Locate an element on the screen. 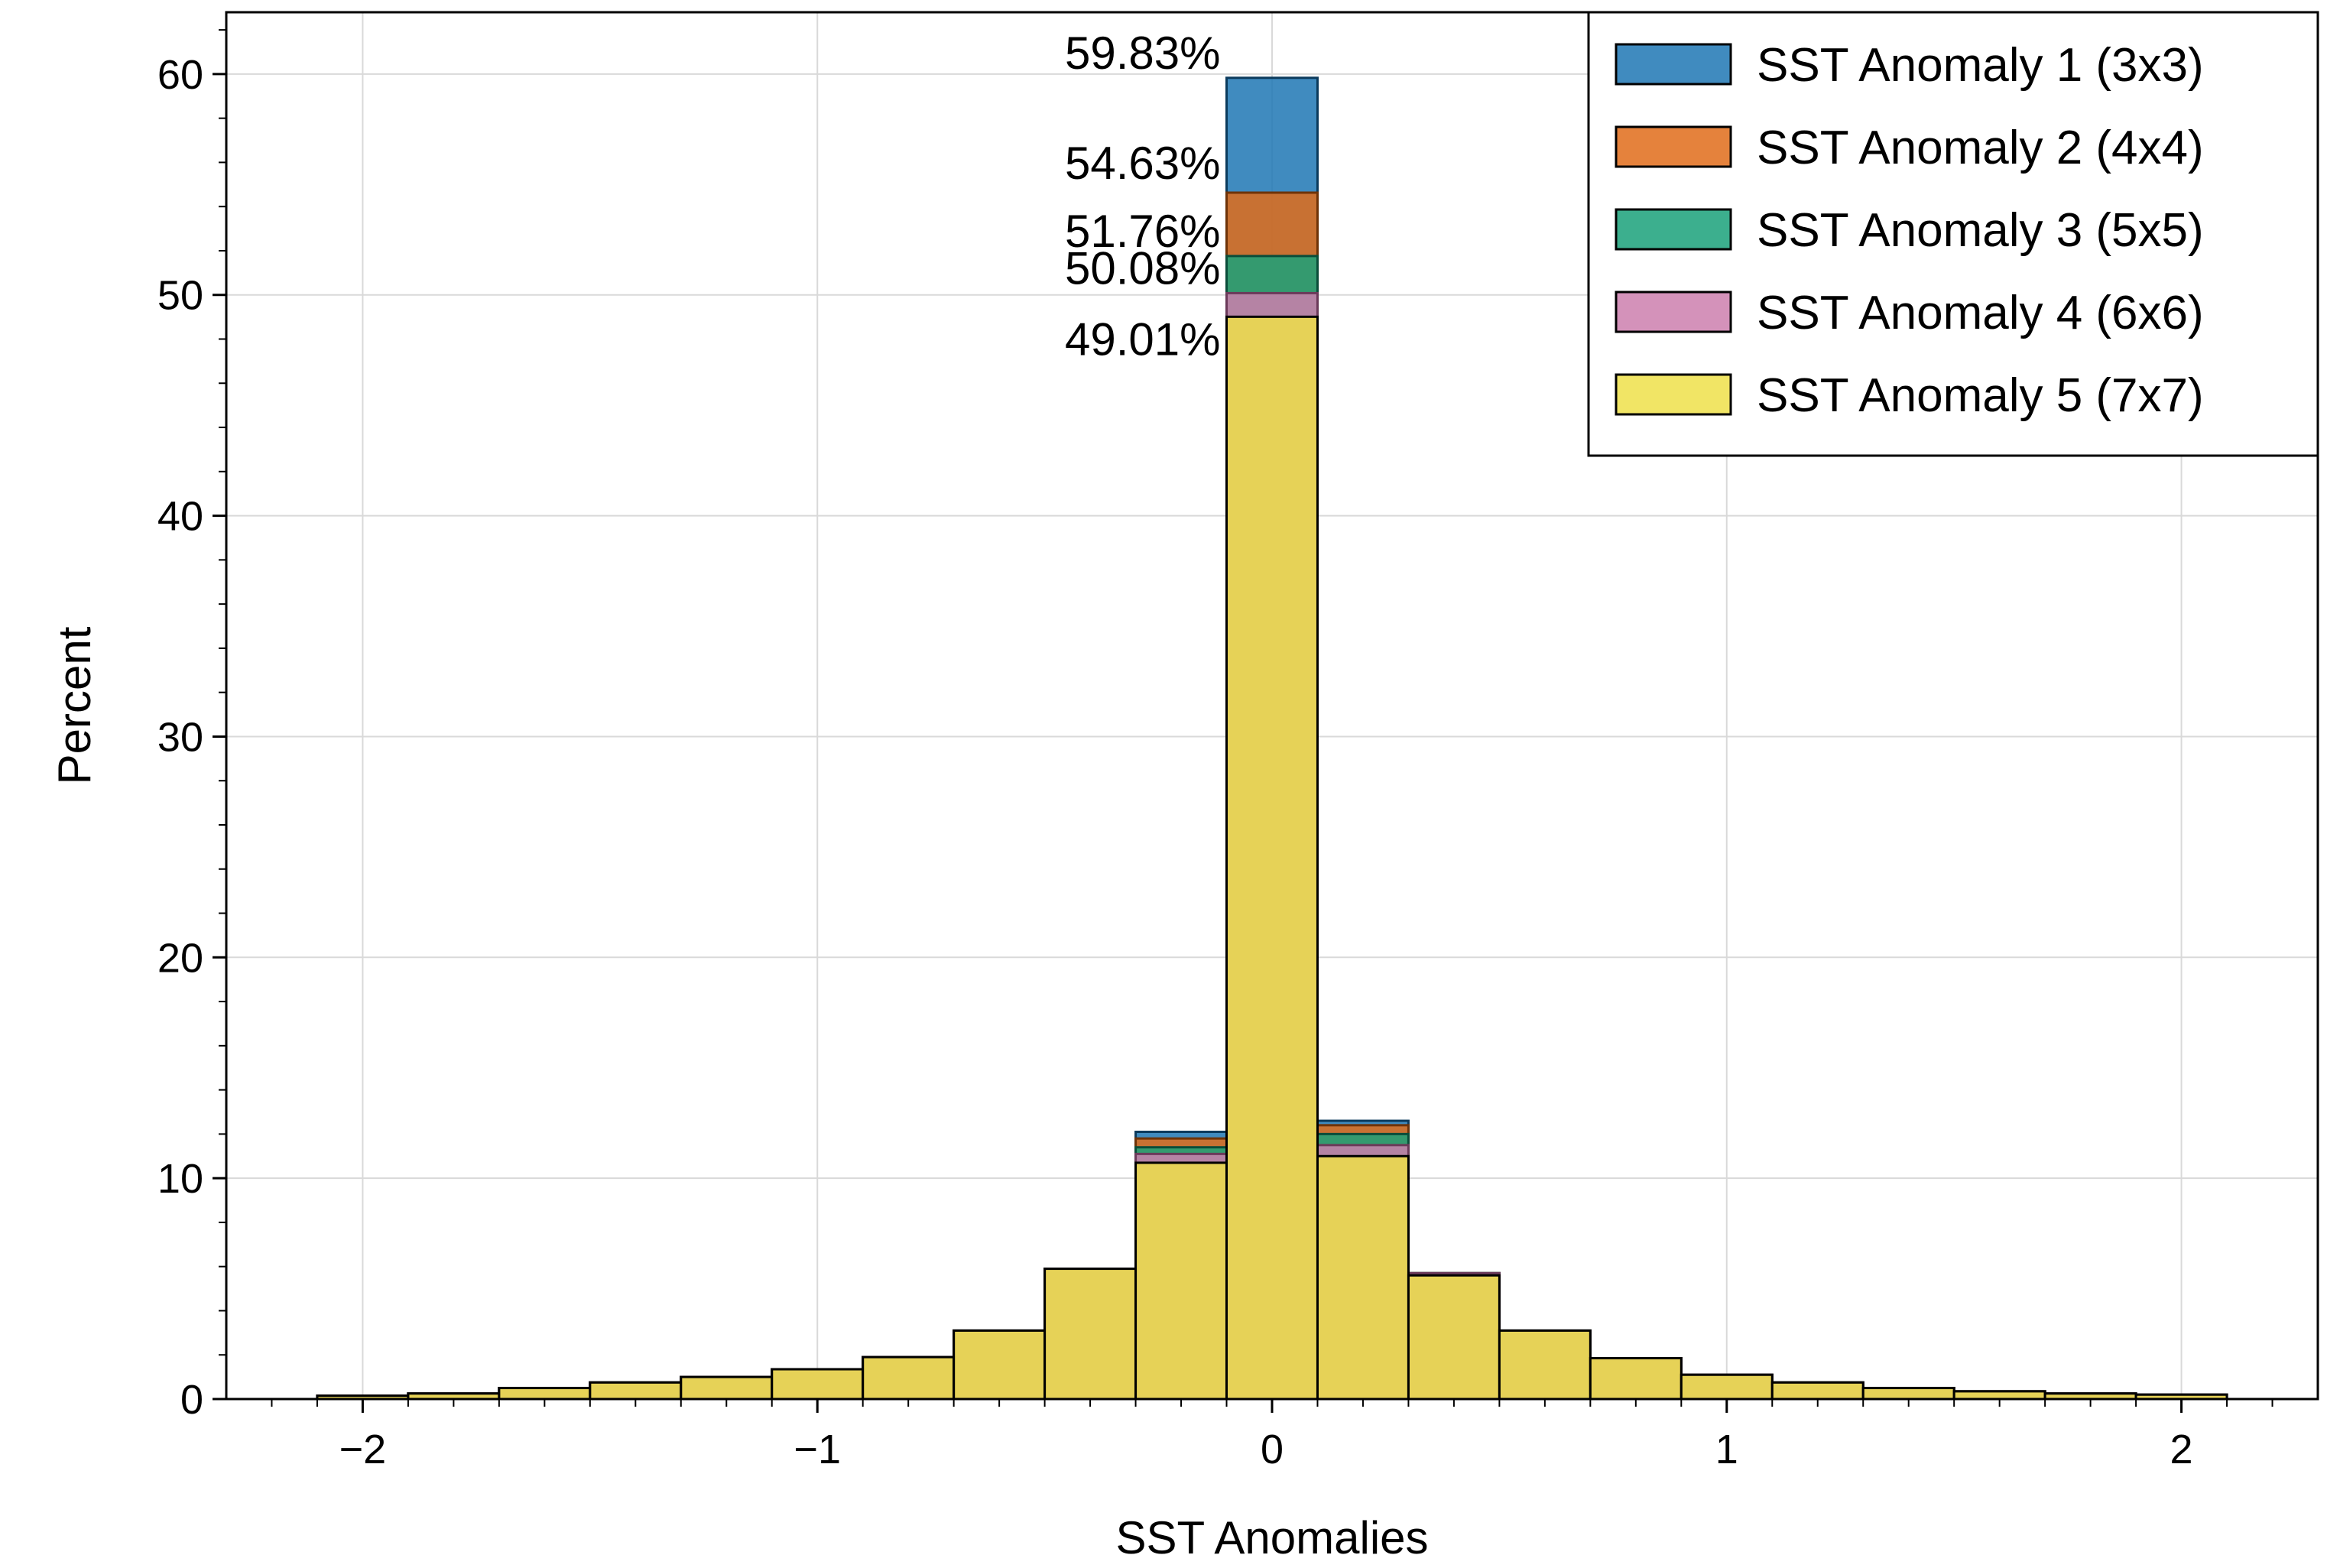 This screenshot has height=1568, width=2327. peak-annotation: 54.63% is located at coordinates (1143, 163).